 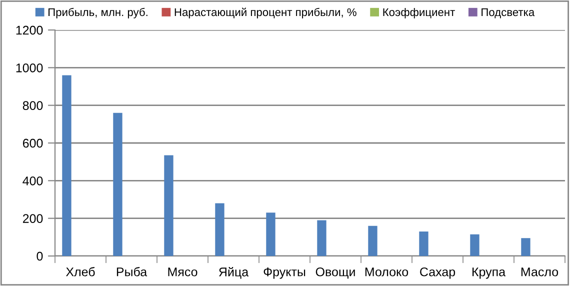 What do you see at coordinates (438, 273) in the screenshot?
I see `x-tick-label: Сахар` at bounding box center [438, 273].